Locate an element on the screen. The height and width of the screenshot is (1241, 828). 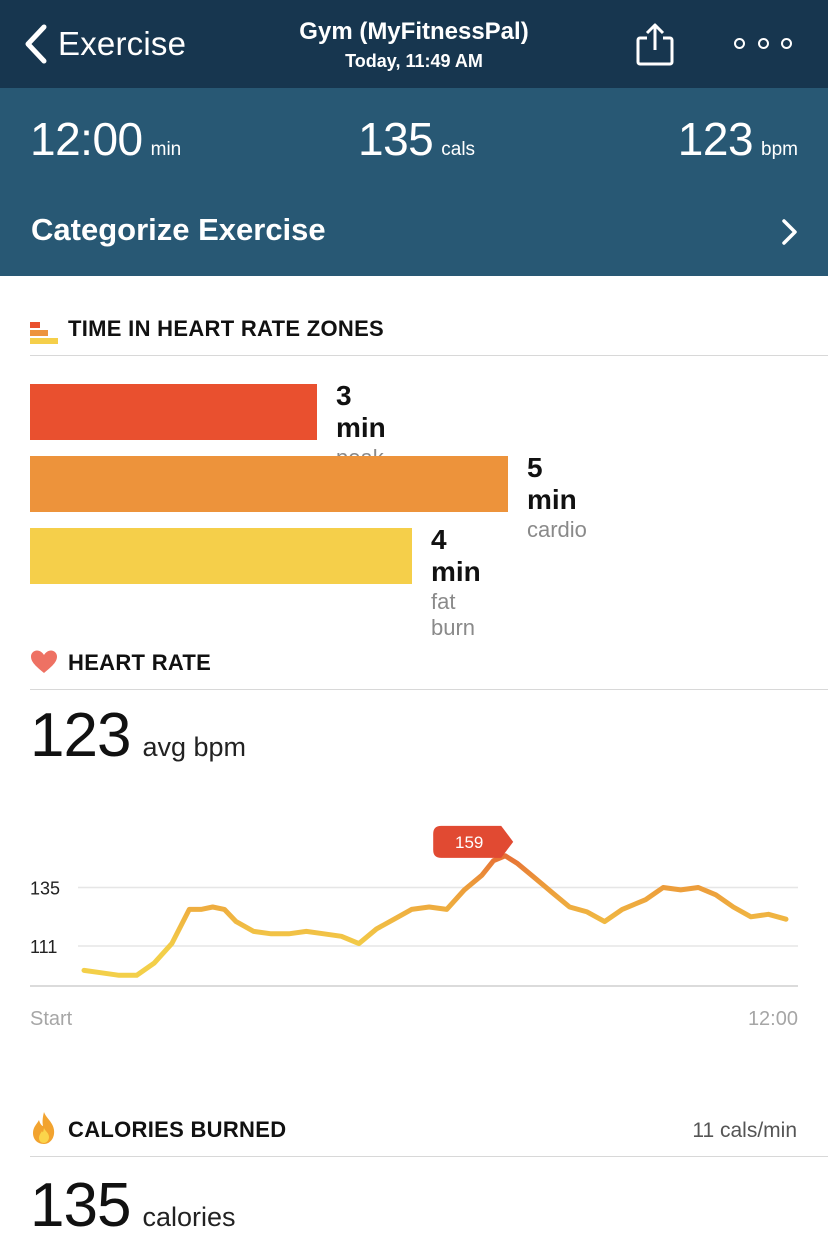
chevron-right-icon is located at coordinates (789, 232).